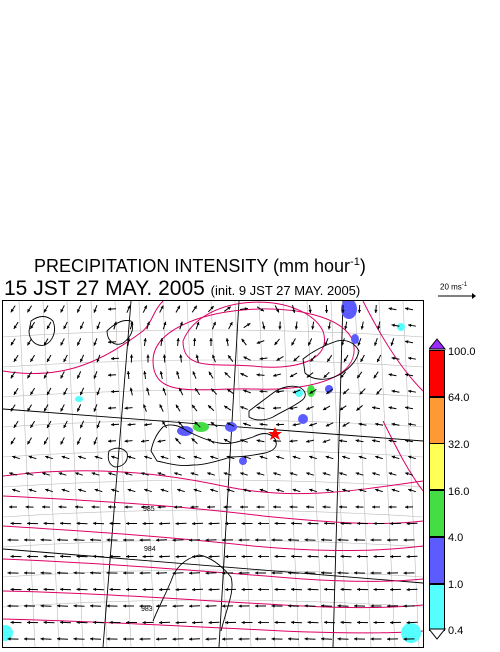 This screenshot has height=652, width=500. What do you see at coordinates (149, 509) in the screenshot?
I see `contour-label: 985` at bounding box center [149, 509].